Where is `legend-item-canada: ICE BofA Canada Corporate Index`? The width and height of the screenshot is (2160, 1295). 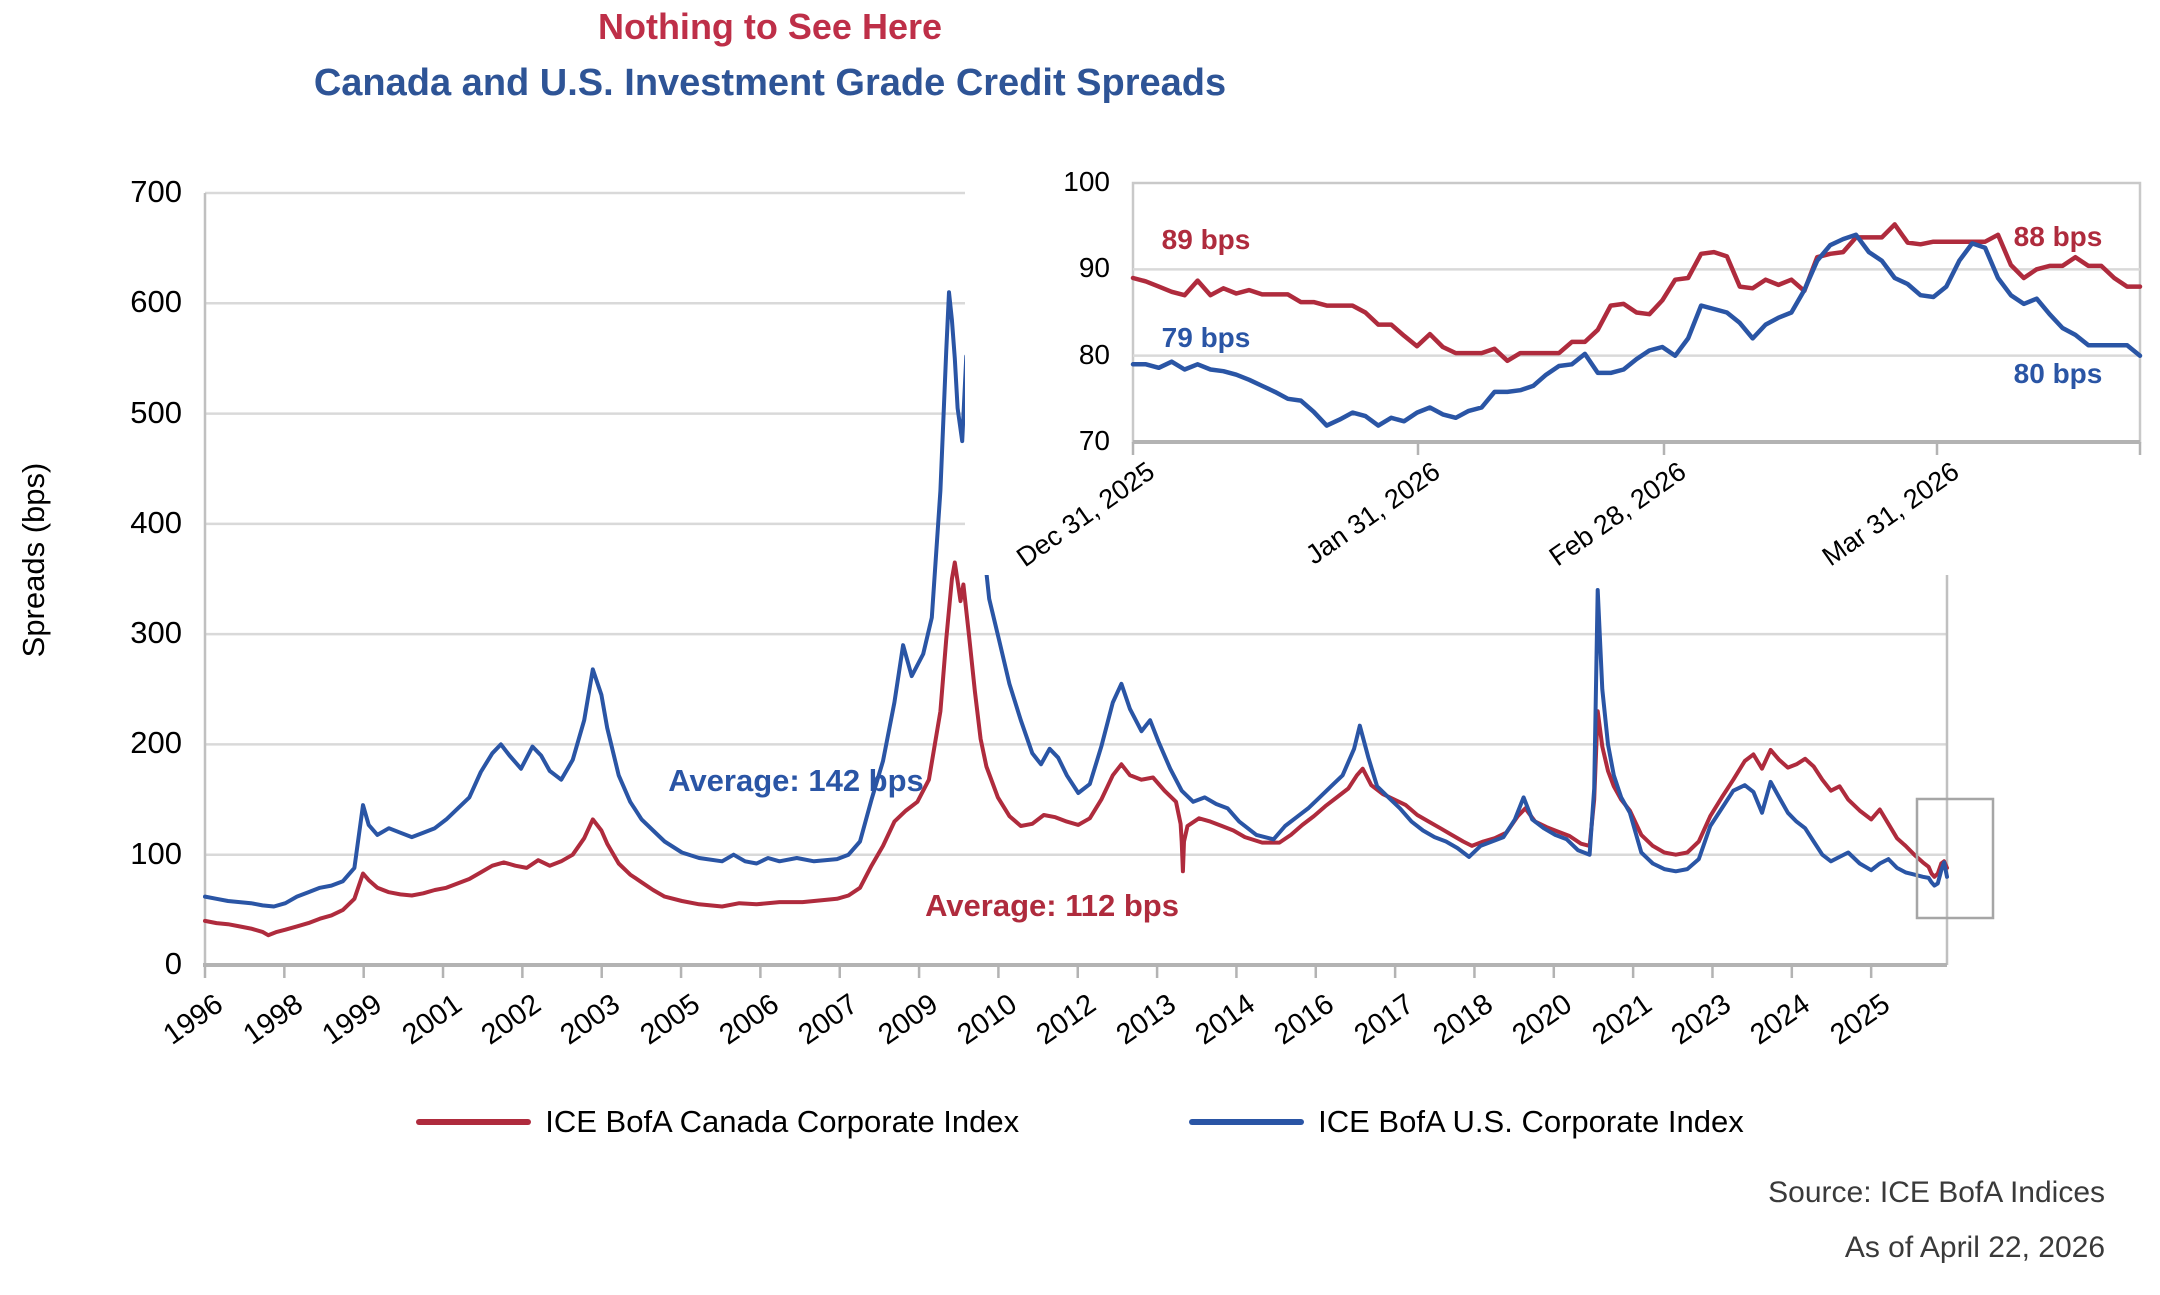
legend-item-canada: ICE BofA Canada Corporate Index is located at coordinates (717, 1122).